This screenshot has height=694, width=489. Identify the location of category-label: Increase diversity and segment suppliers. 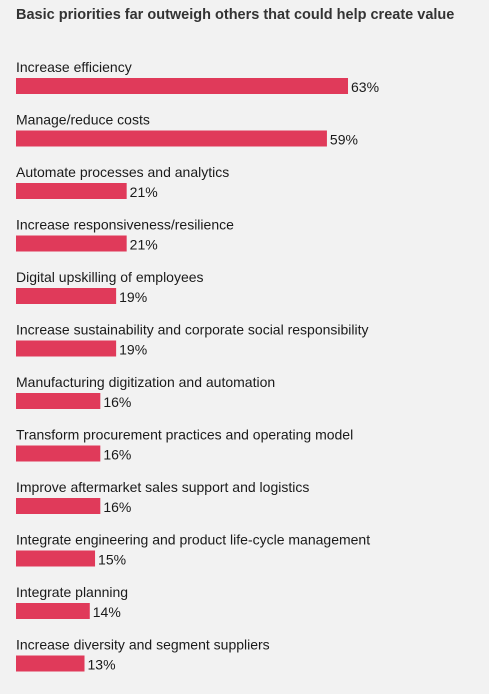
(143, 645).